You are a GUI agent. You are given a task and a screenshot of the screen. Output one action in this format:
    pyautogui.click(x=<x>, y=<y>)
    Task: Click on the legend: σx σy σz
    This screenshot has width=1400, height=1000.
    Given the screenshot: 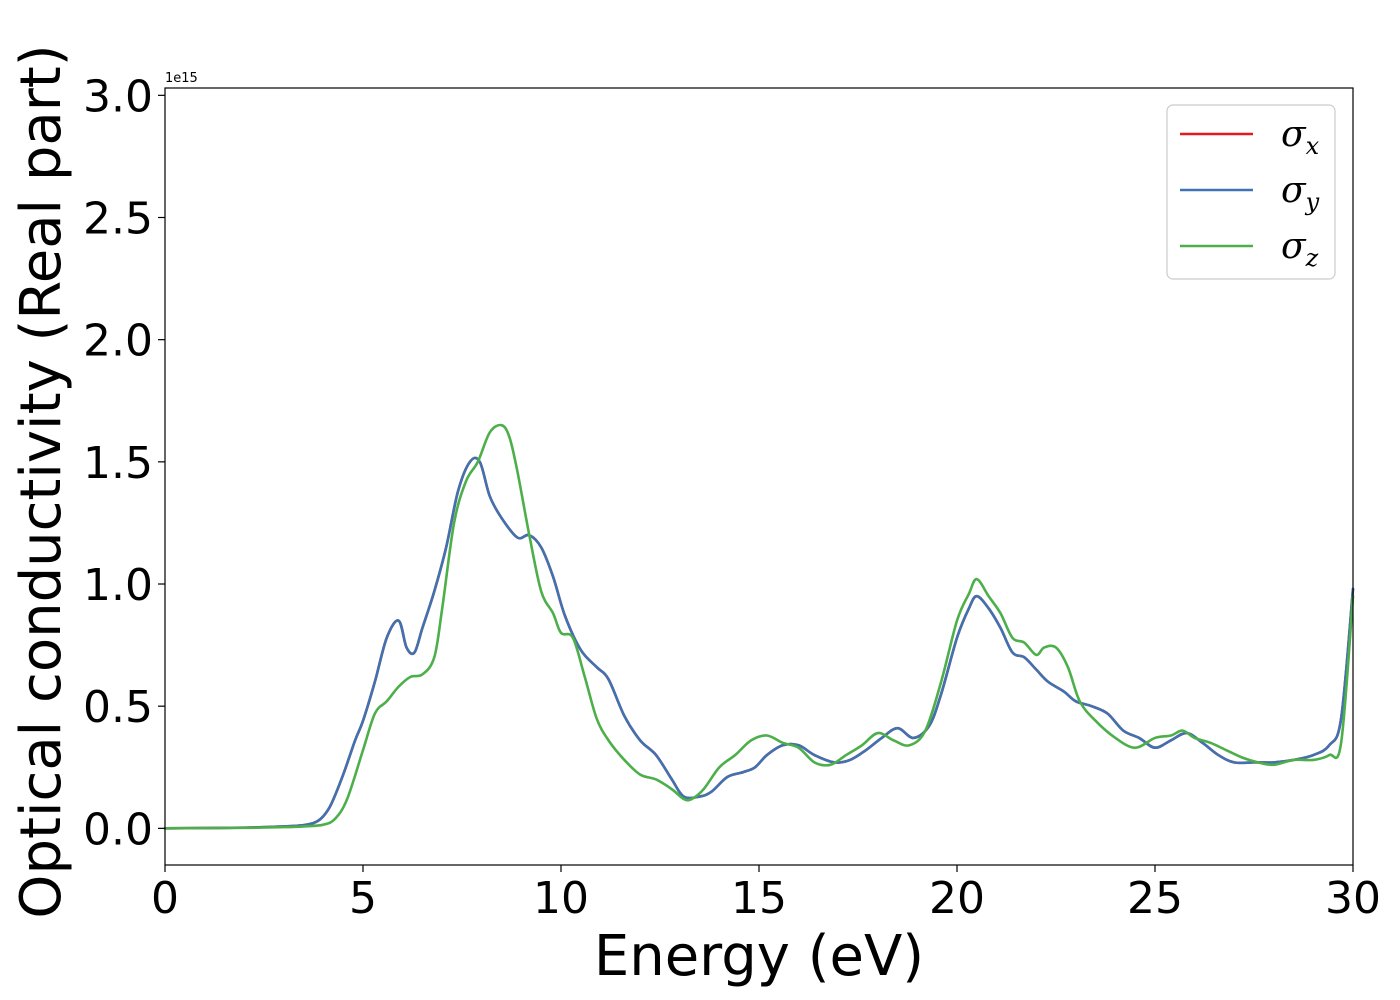 What is the action you would take?
    pyautogui.click(x=1251, y=192)
    